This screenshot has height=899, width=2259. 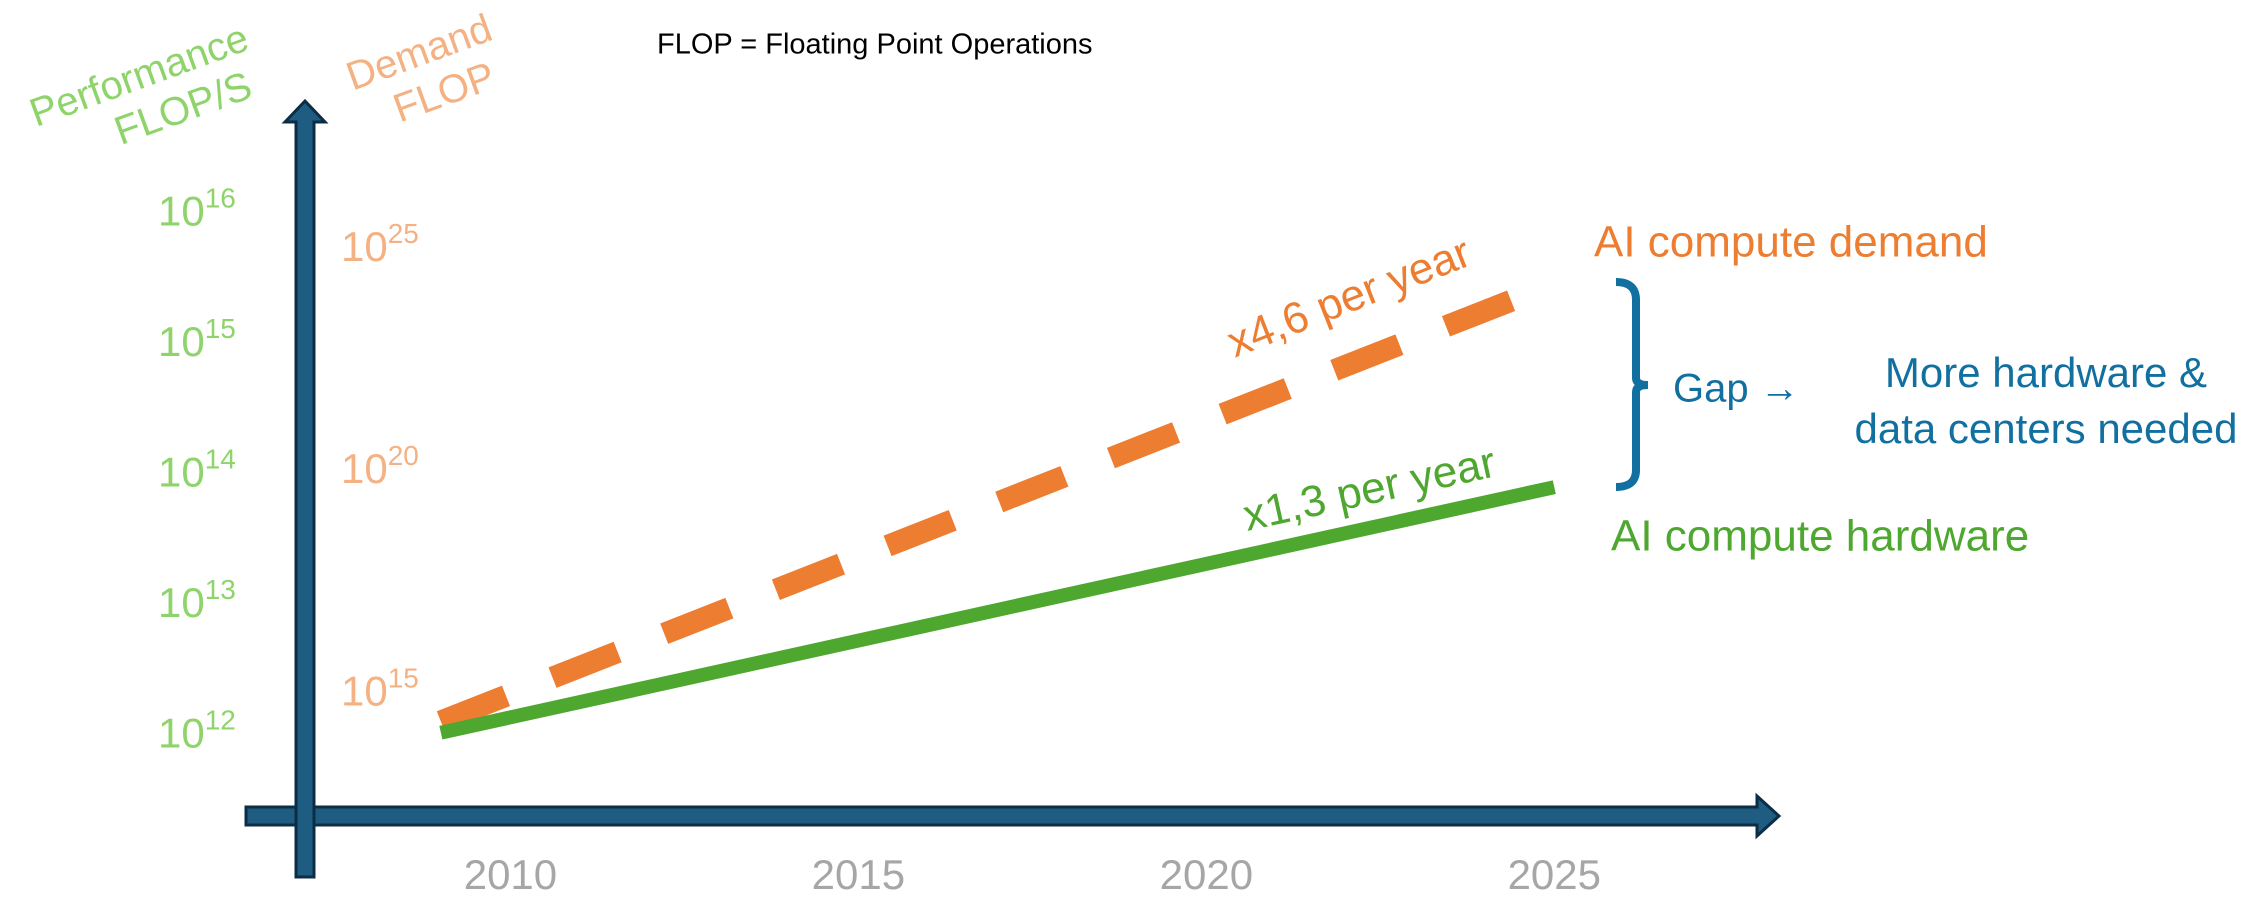 What do you see at coordinates (140, 85) in the screenshot?
I see `y-axis-title: Performance FLOP/S` at bounding box center [140, 85].